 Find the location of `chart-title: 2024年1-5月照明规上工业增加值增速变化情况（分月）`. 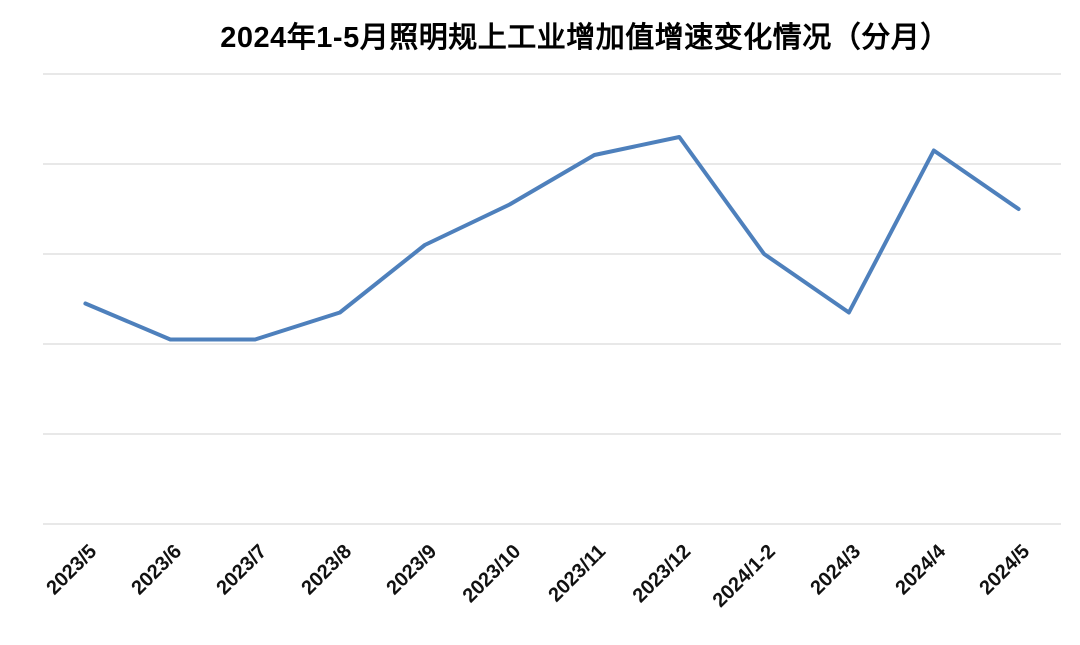

chart-title: 2024年1-5月照明规上工业增加值增速变化情况（分月） is located at coordinates (585, 38).